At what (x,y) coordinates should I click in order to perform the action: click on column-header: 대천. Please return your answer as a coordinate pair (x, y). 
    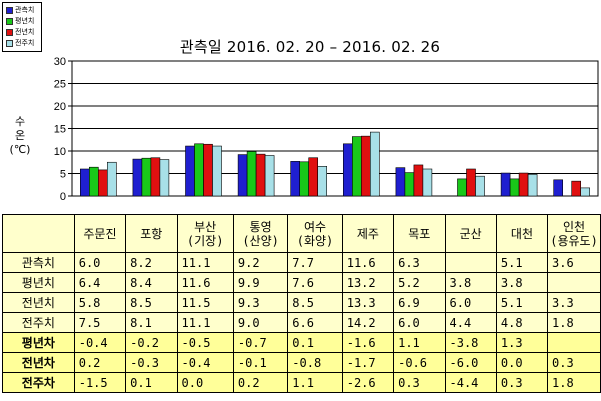
    Looking at the image, I should click on (522, 233).